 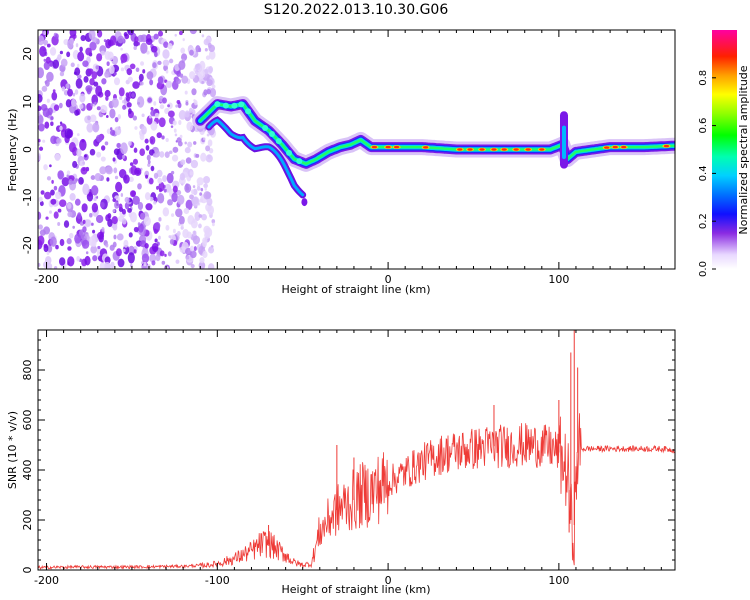 I want to click on colorbar-ticks: 0.0 0.2 0.4 0.6 0.8, so click(x=707, y=173).